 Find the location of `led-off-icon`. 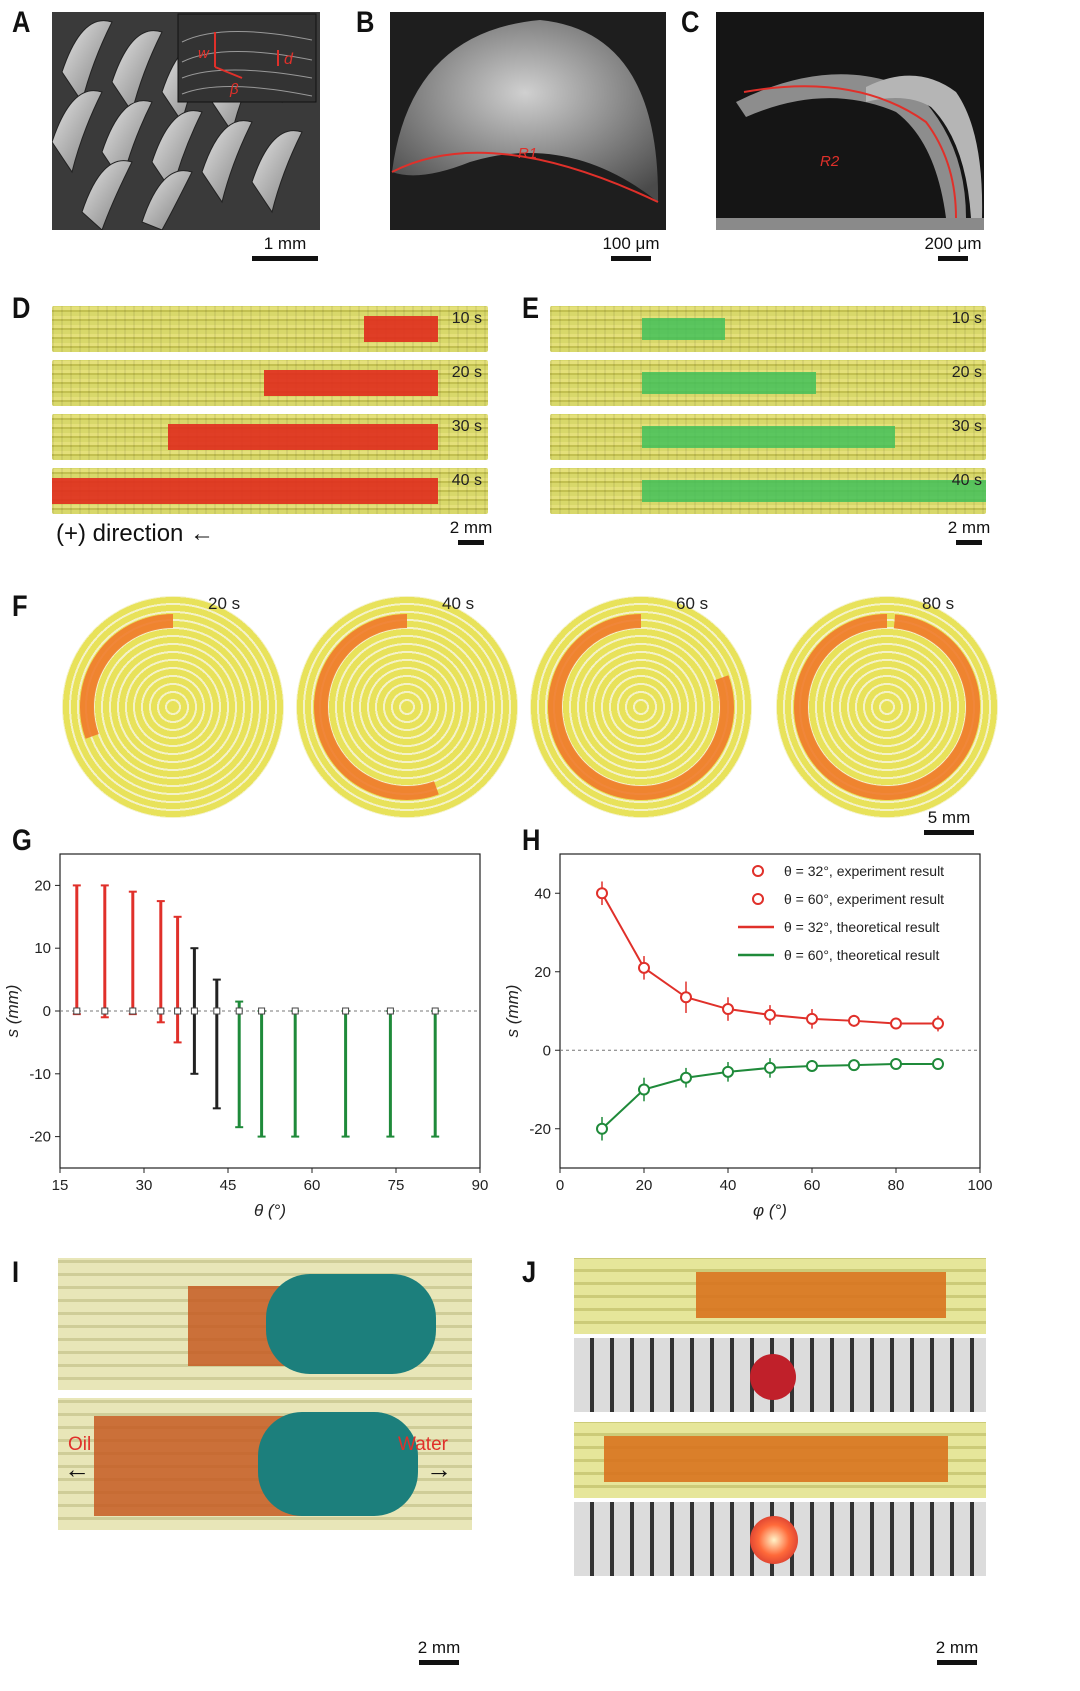

led-off-icon is located at coordinates (773, 1377).